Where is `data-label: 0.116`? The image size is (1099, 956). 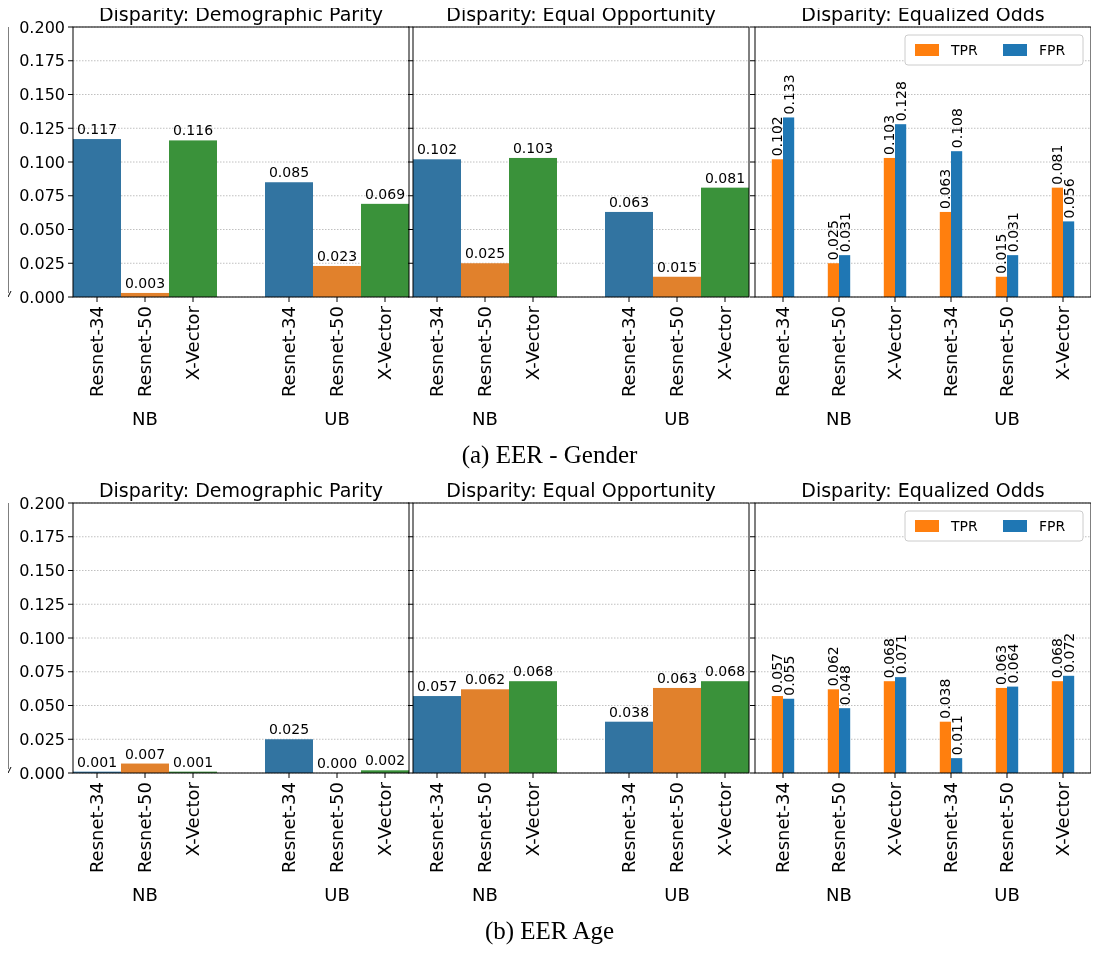 data-label: 0.116 is located at coordinates (193, 130).